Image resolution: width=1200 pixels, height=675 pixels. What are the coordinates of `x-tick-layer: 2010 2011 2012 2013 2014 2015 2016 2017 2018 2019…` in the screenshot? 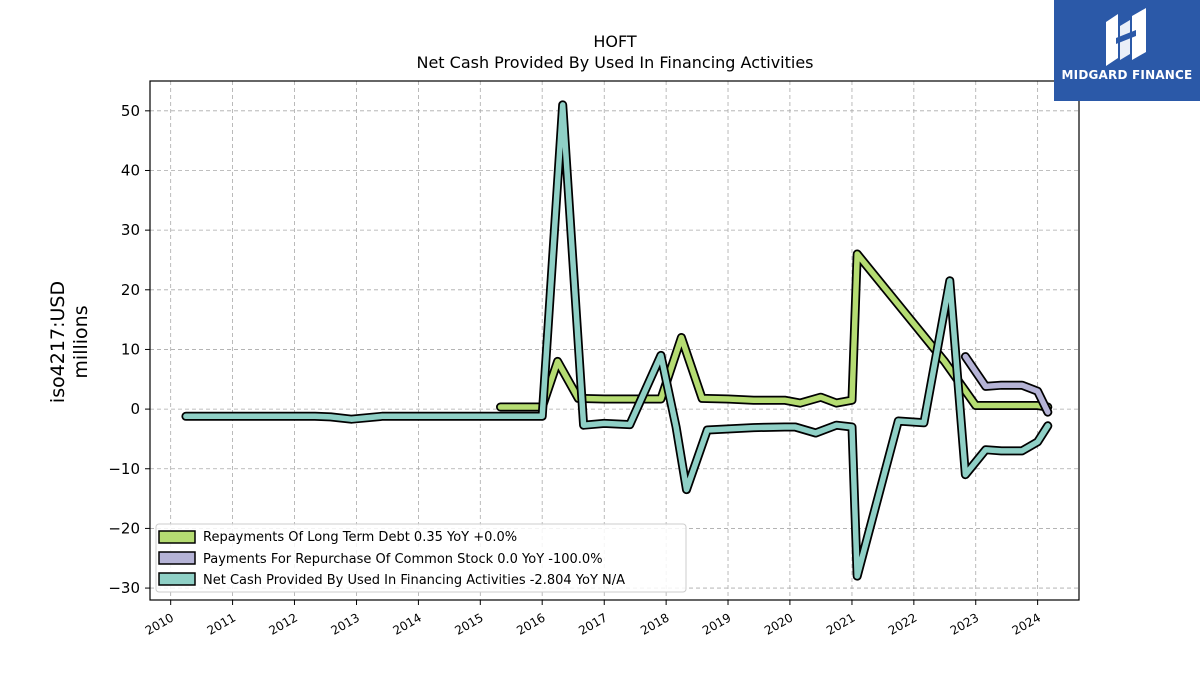 It's located at (593, 619).